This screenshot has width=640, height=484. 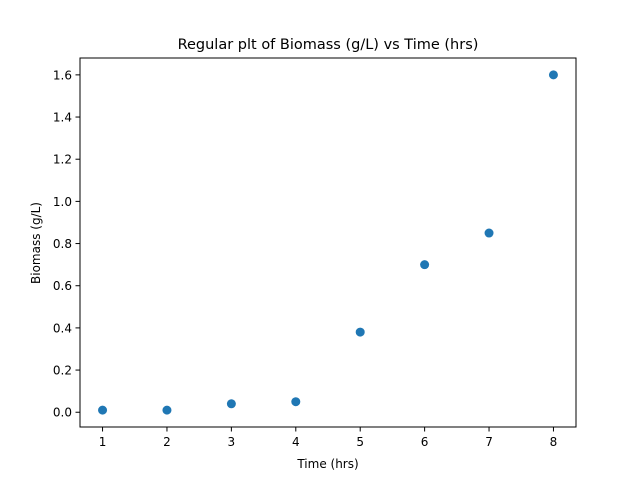 I want to click on y-tick-label: 0.4, so click(x=62, y=328).